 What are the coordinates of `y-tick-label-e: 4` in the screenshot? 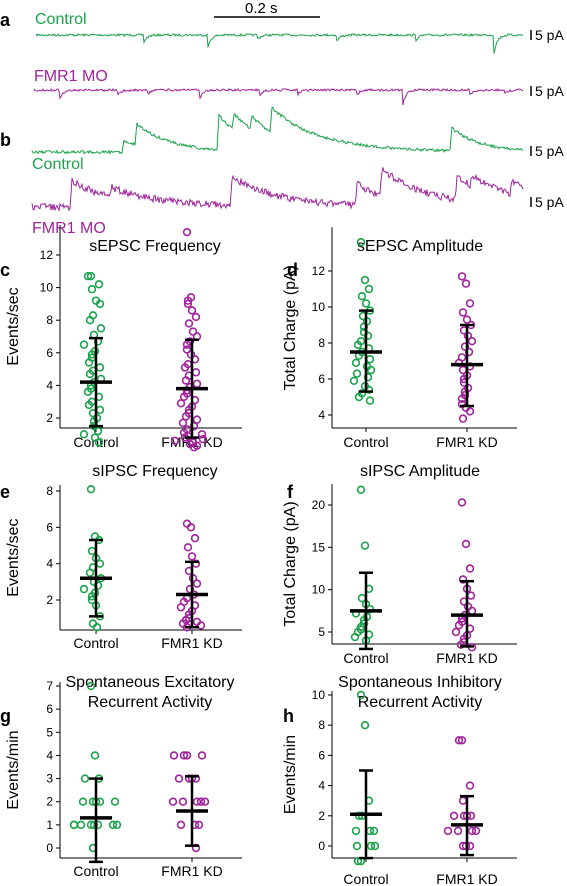 It's located at (49, 564).